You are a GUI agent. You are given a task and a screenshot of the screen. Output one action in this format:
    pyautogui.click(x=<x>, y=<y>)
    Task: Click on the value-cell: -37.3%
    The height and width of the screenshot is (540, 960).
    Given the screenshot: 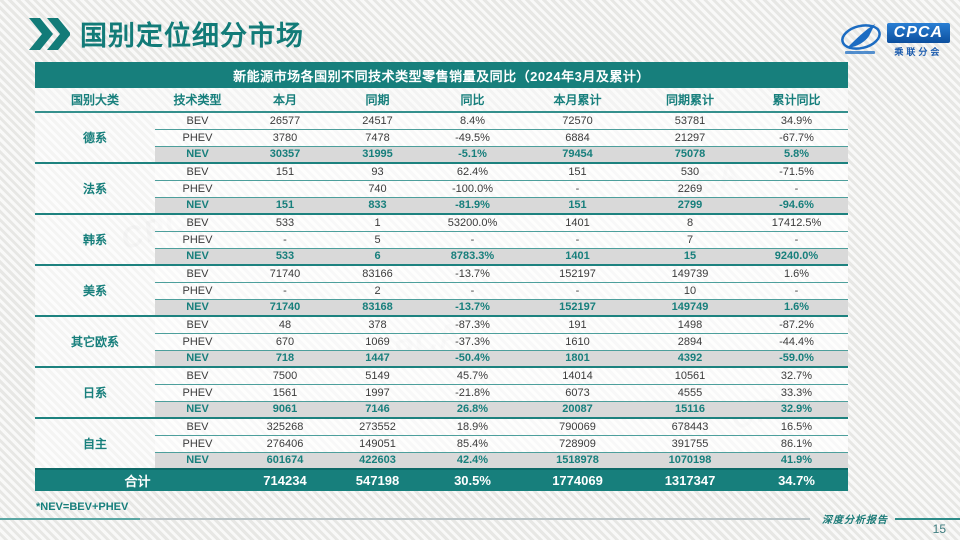 What is the action you would take?
    pyautogui.click(x=472, y=341)
    